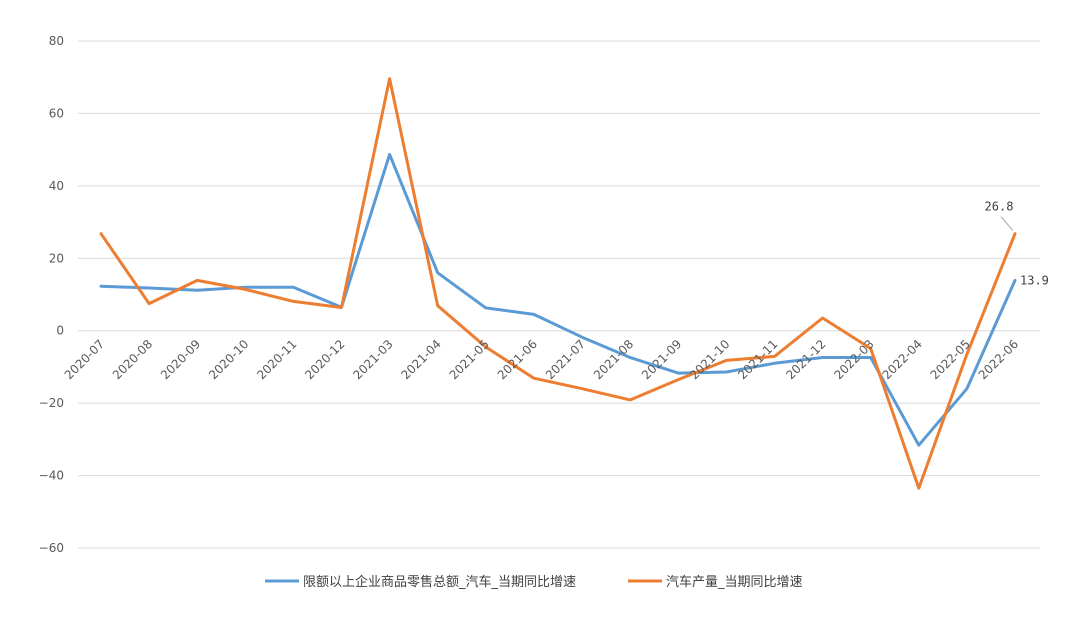 The image size is (1080, 625). Describe the element at coordinates (56, 186) in the screenshot. I see `y-tick-label: 40` at that location.